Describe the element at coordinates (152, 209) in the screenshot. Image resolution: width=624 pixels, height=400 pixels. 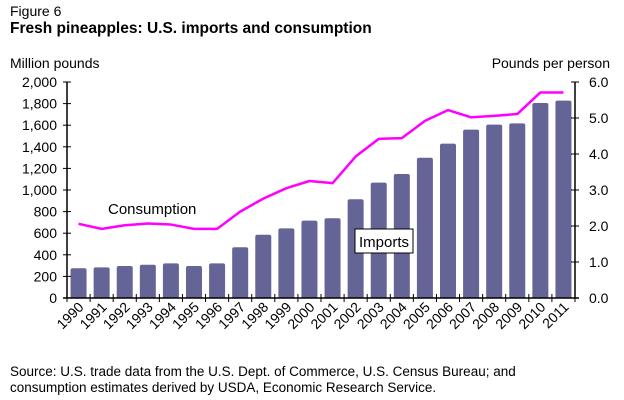
I see `consumption-annotation: Consumption` at that location.